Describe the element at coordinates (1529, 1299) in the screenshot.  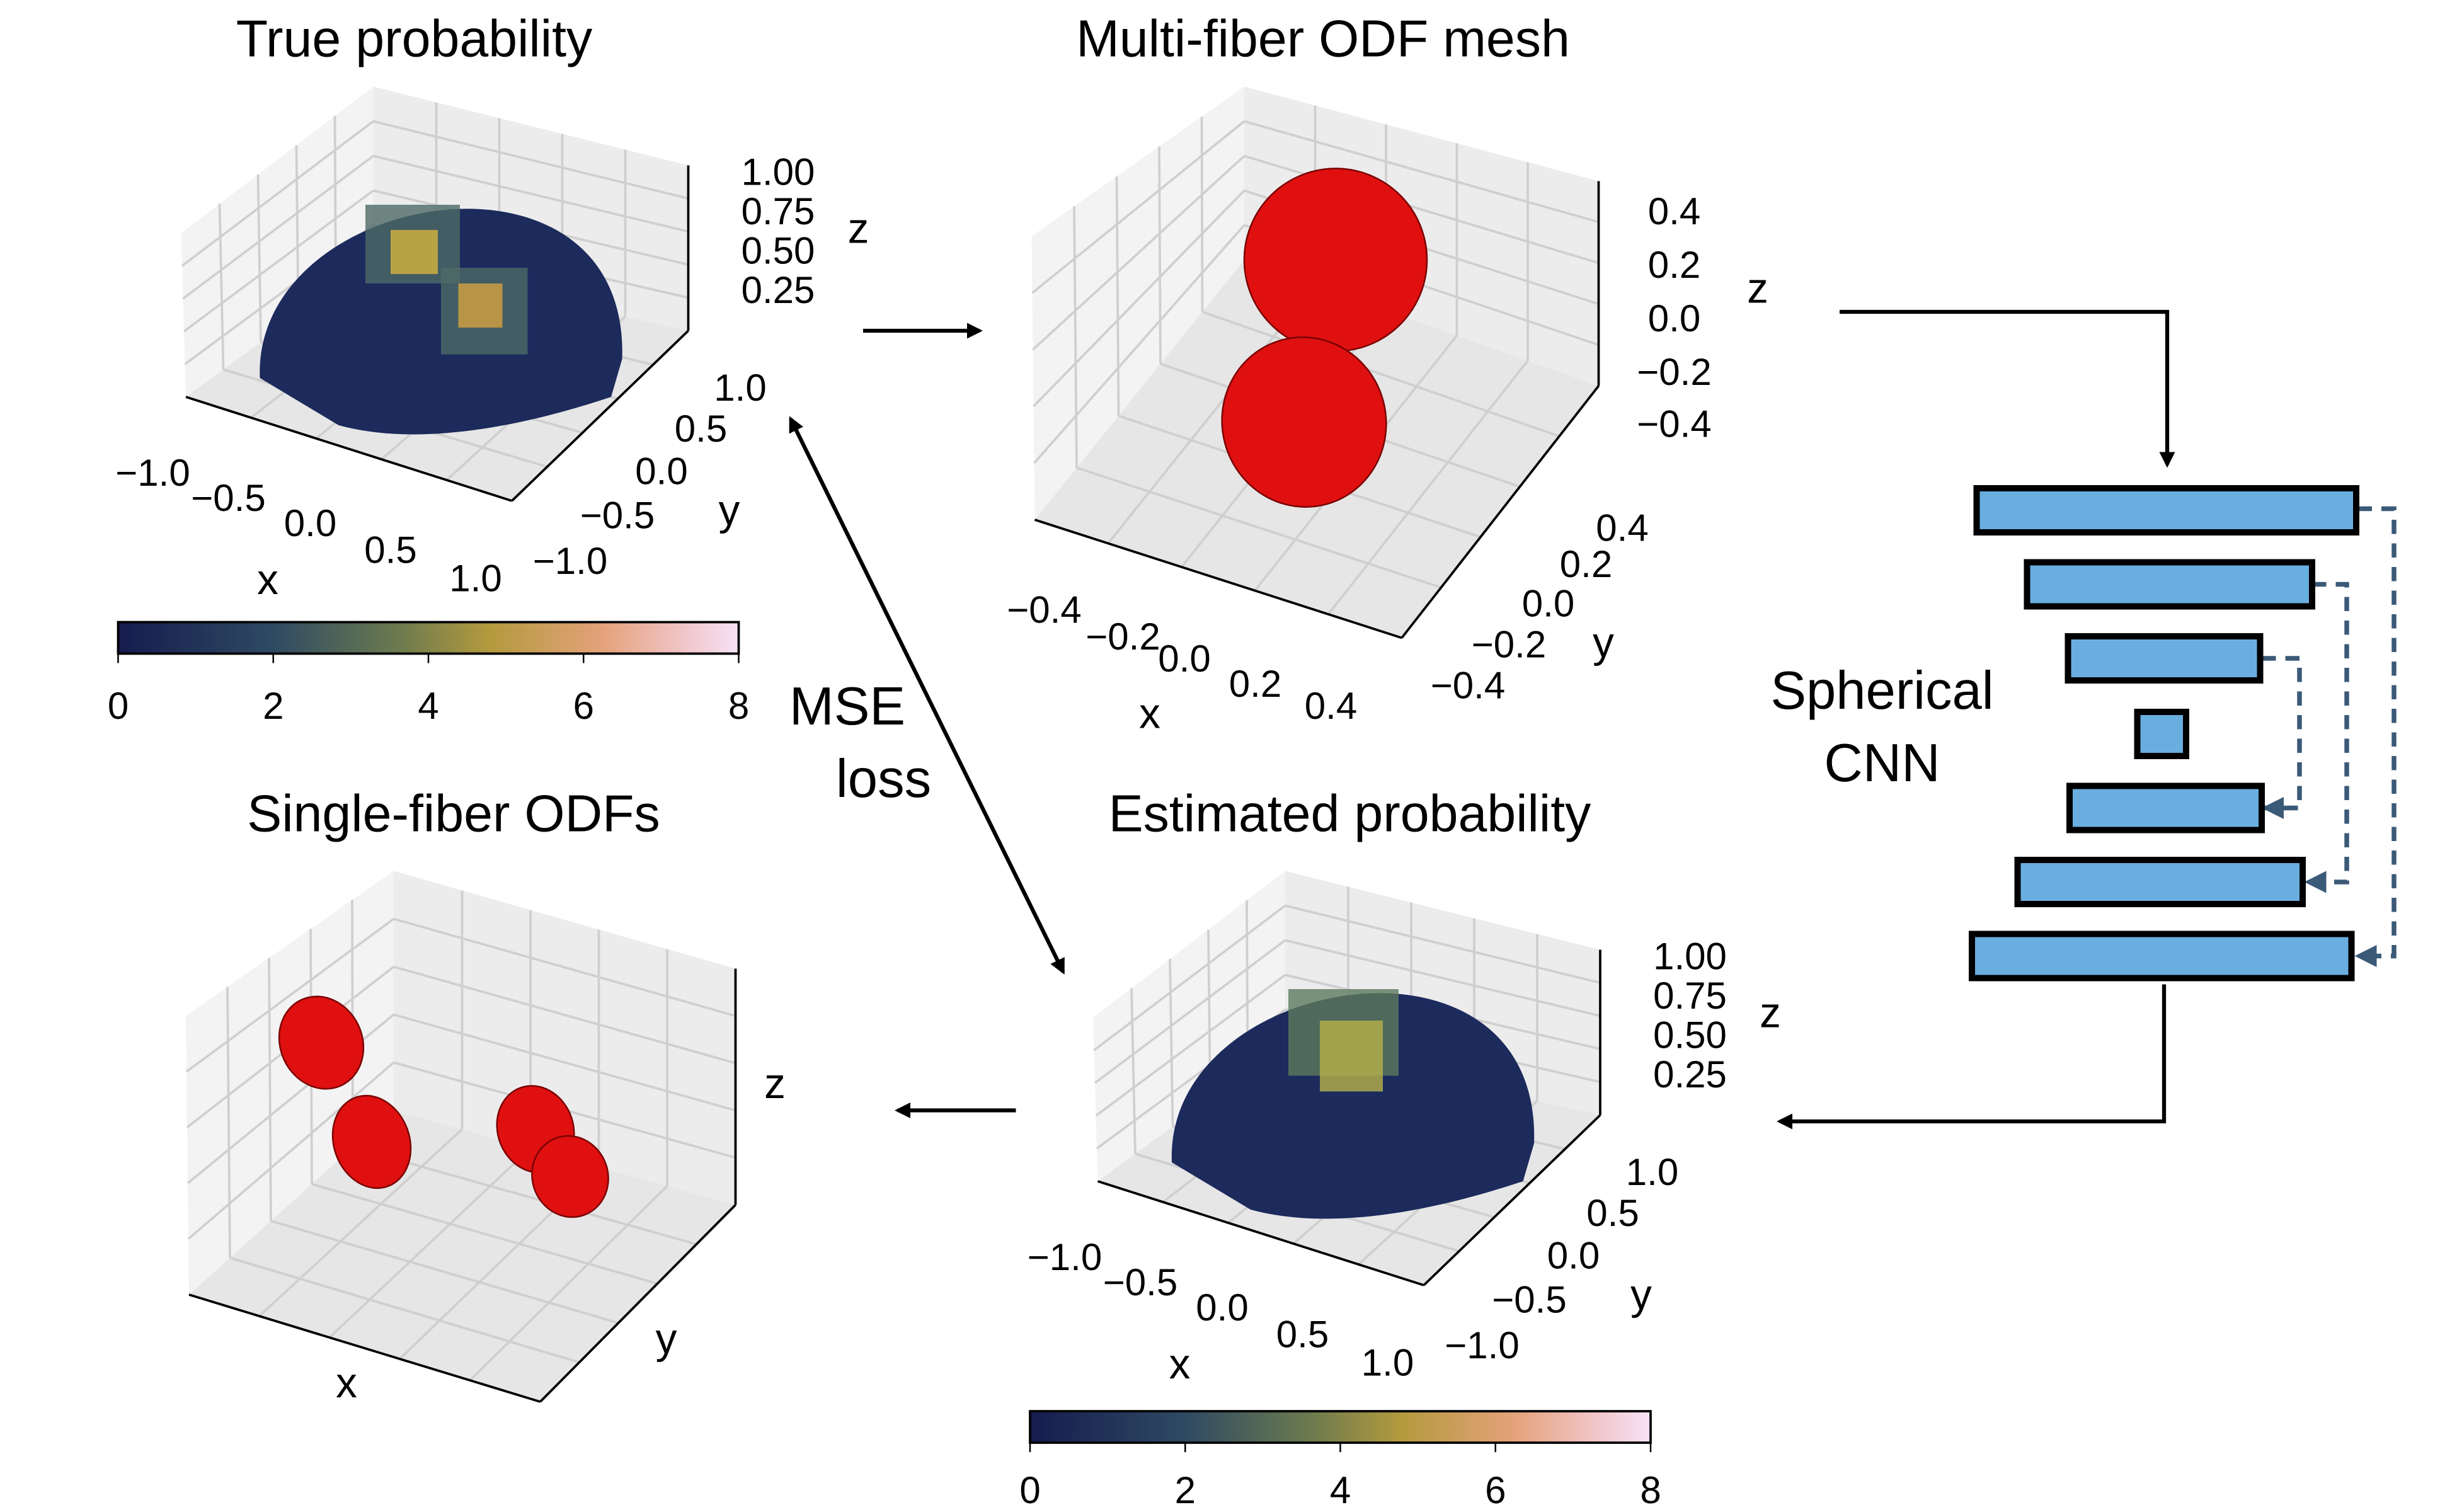
I see `y-tick-label: −0.5` at that location.